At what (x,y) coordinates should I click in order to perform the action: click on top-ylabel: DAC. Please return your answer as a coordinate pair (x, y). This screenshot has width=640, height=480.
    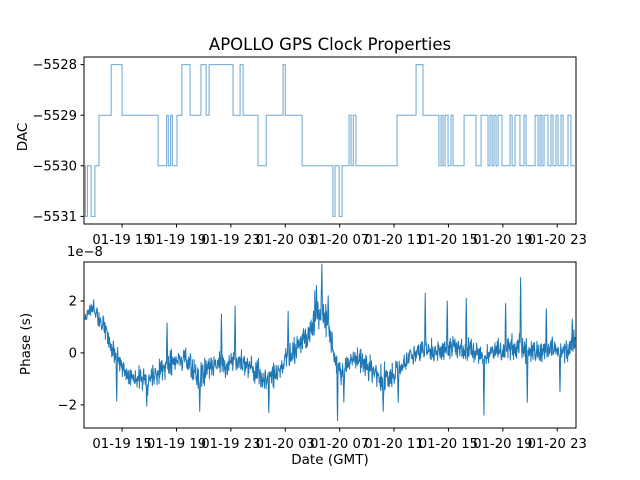
    Looking at the image, I should click on (23, 137).